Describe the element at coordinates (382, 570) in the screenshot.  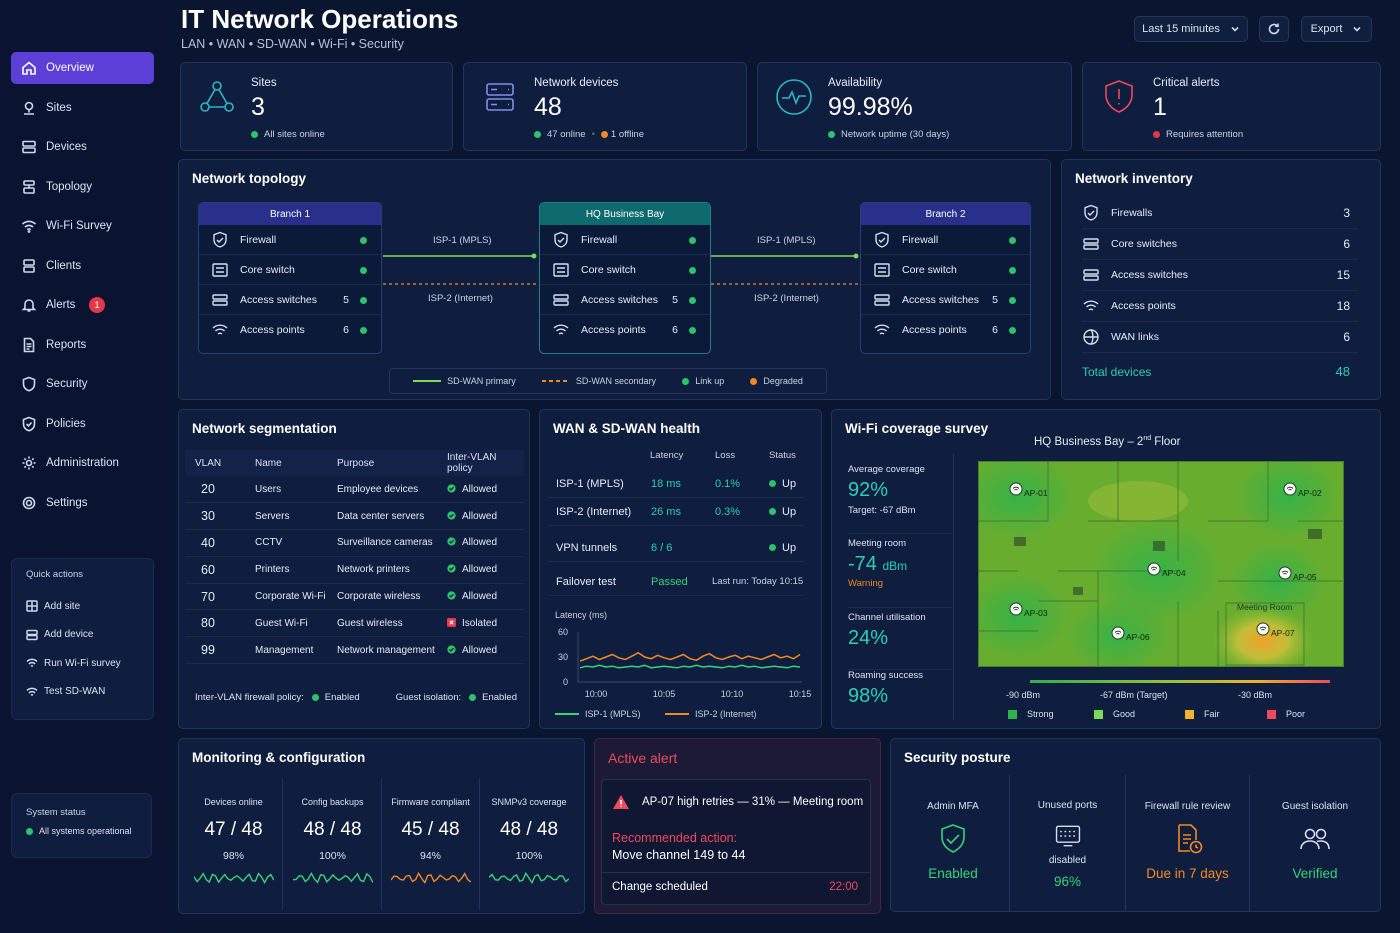
I see `vlan-purpose: Network printers` at that location.